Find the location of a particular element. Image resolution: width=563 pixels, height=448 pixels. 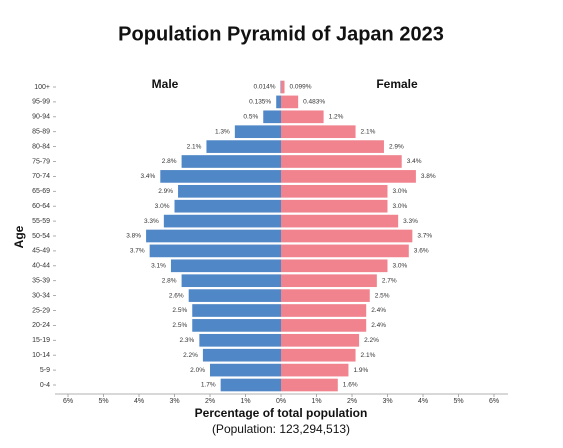

value-label: 3.1% is located at coordinates (158, 266).